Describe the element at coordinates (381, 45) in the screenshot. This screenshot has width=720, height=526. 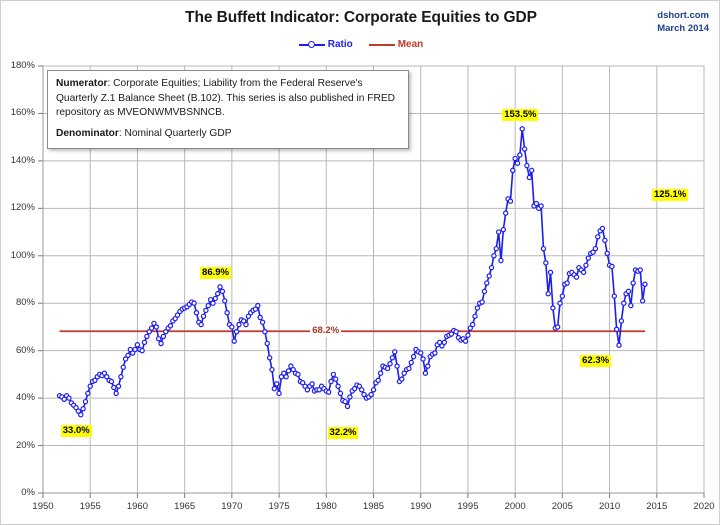
I see `legend-swatch-mean` at that location.